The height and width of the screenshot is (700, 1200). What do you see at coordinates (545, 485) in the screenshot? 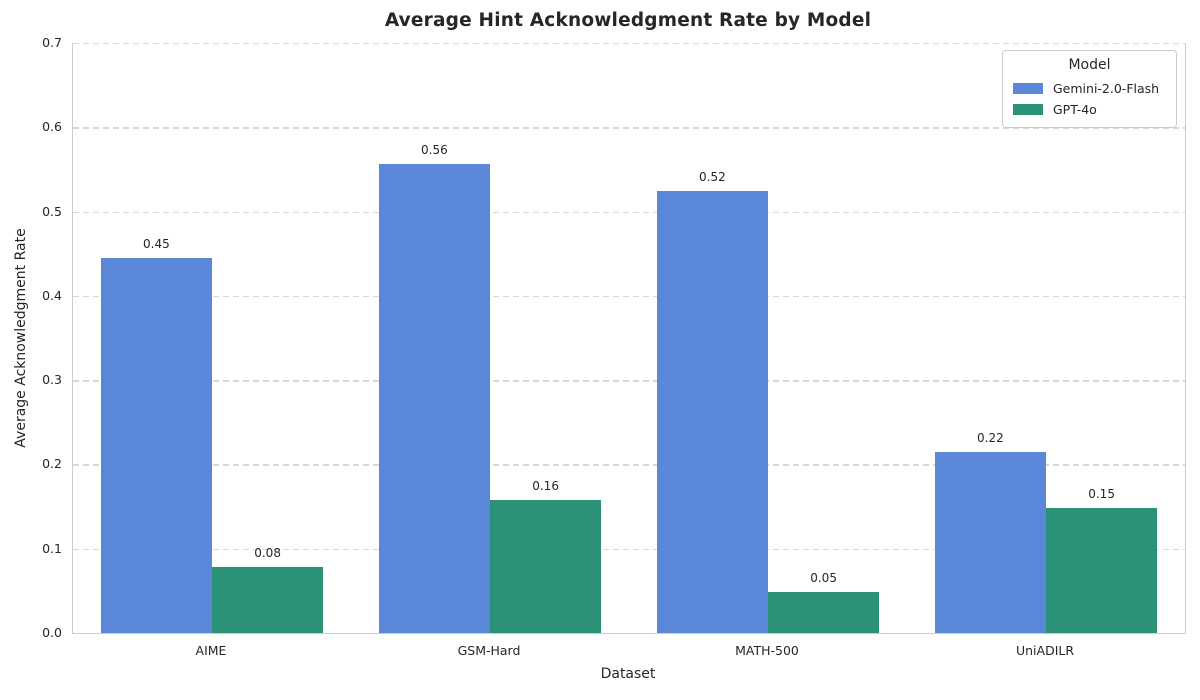
I see `bar-value-label: 0.16` at bounding box center [545, 485].